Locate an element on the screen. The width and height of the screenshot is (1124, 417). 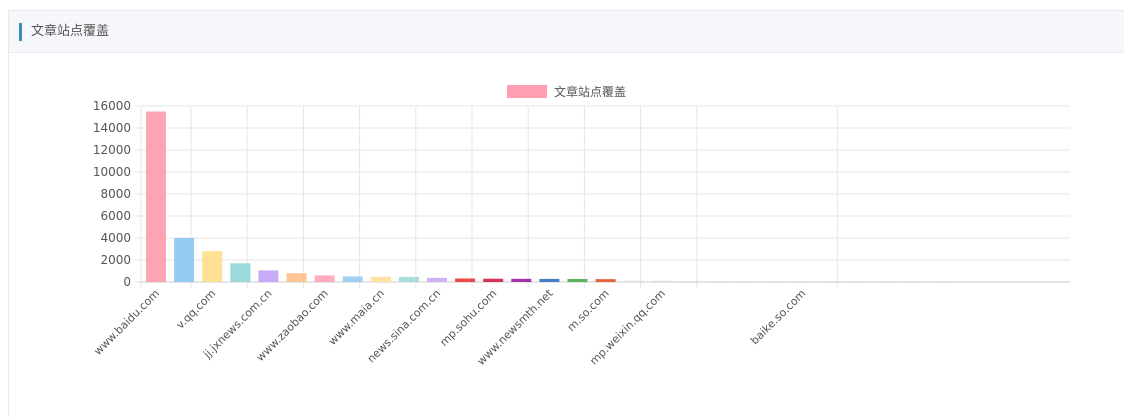
legend-swatch is located at coordinates (527, 91).